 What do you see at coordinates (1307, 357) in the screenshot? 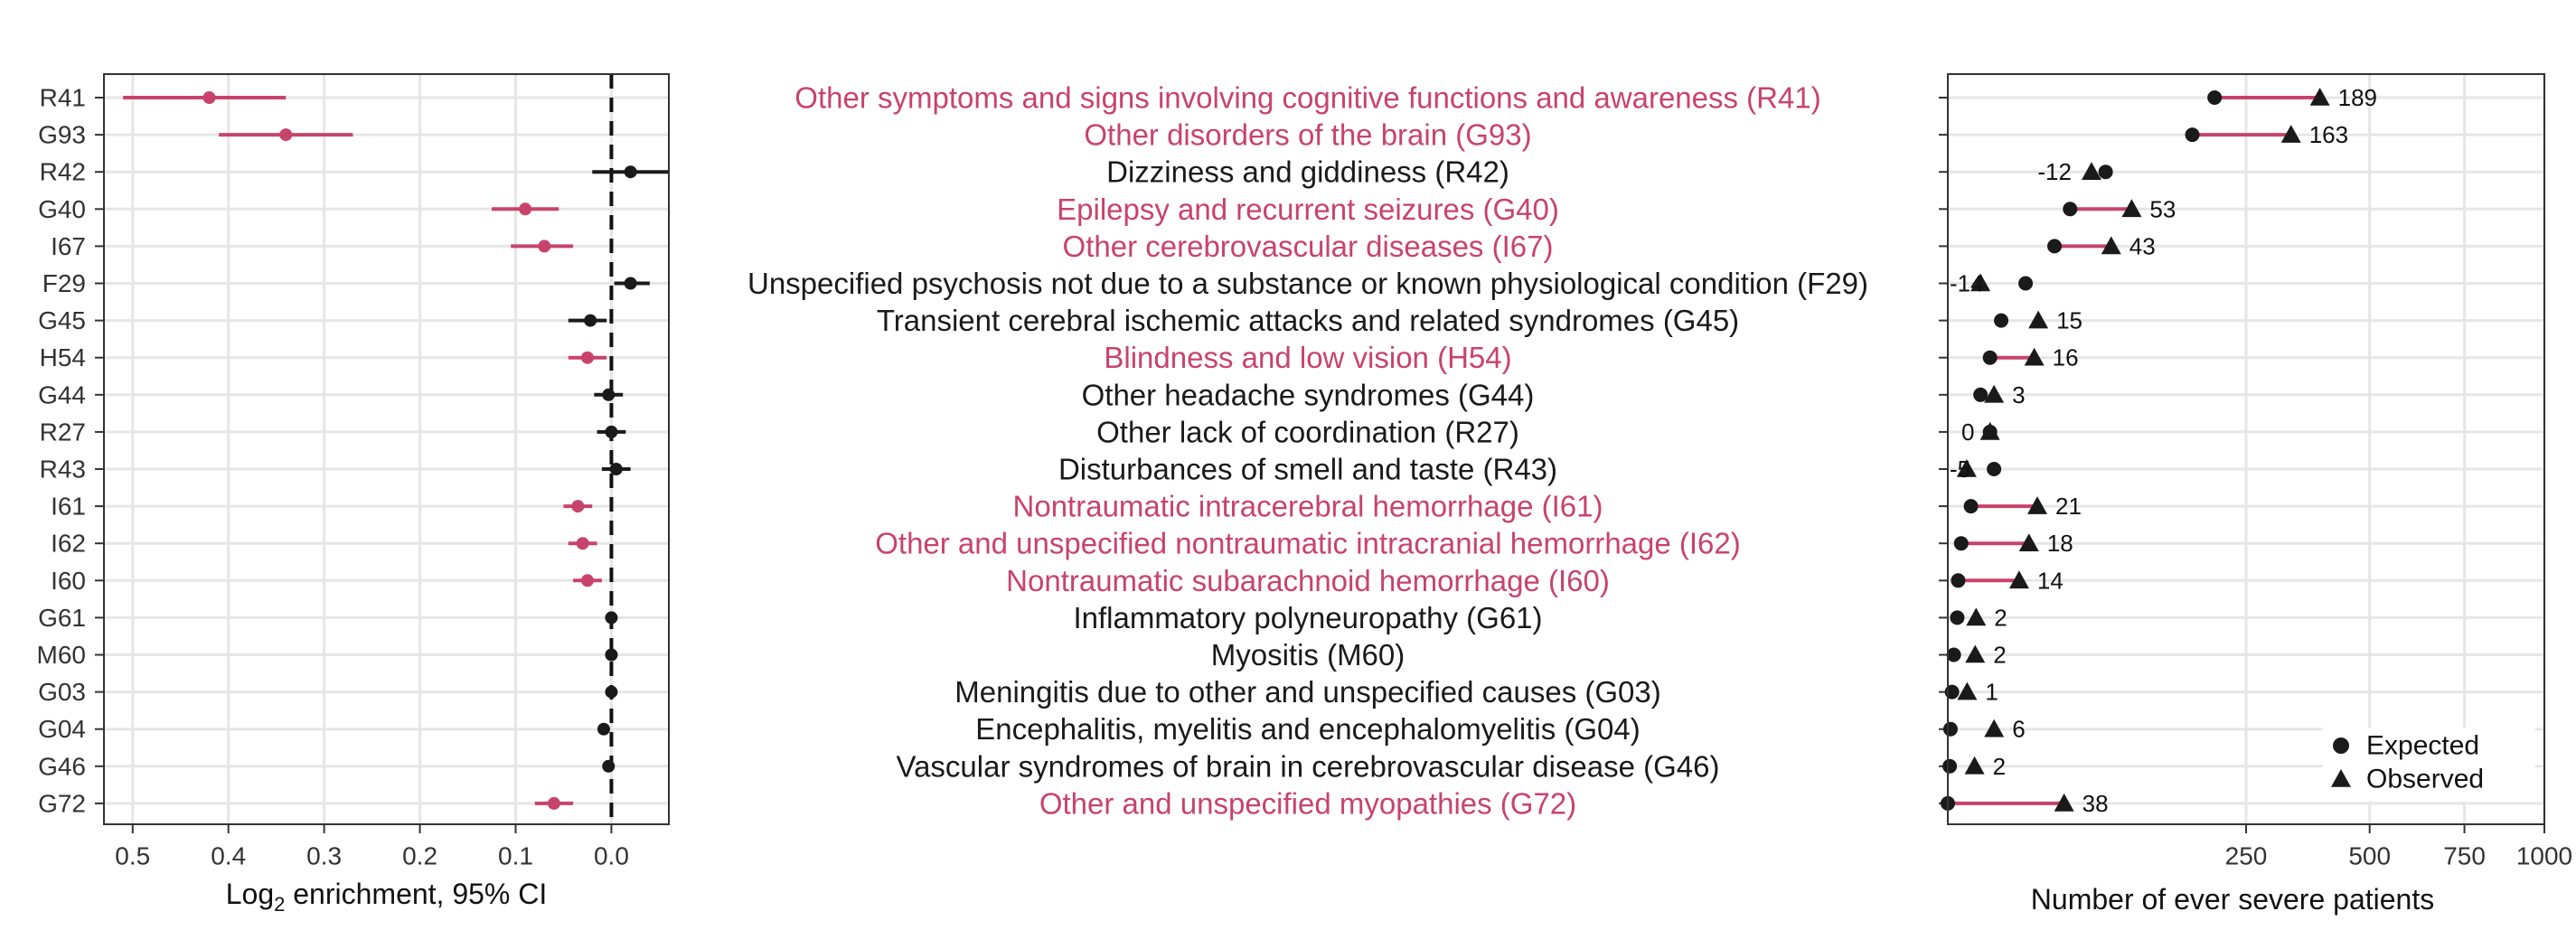
I see `diagnosis-label: Blindness and low vision (H54)` at bounding box center [1307, 357].